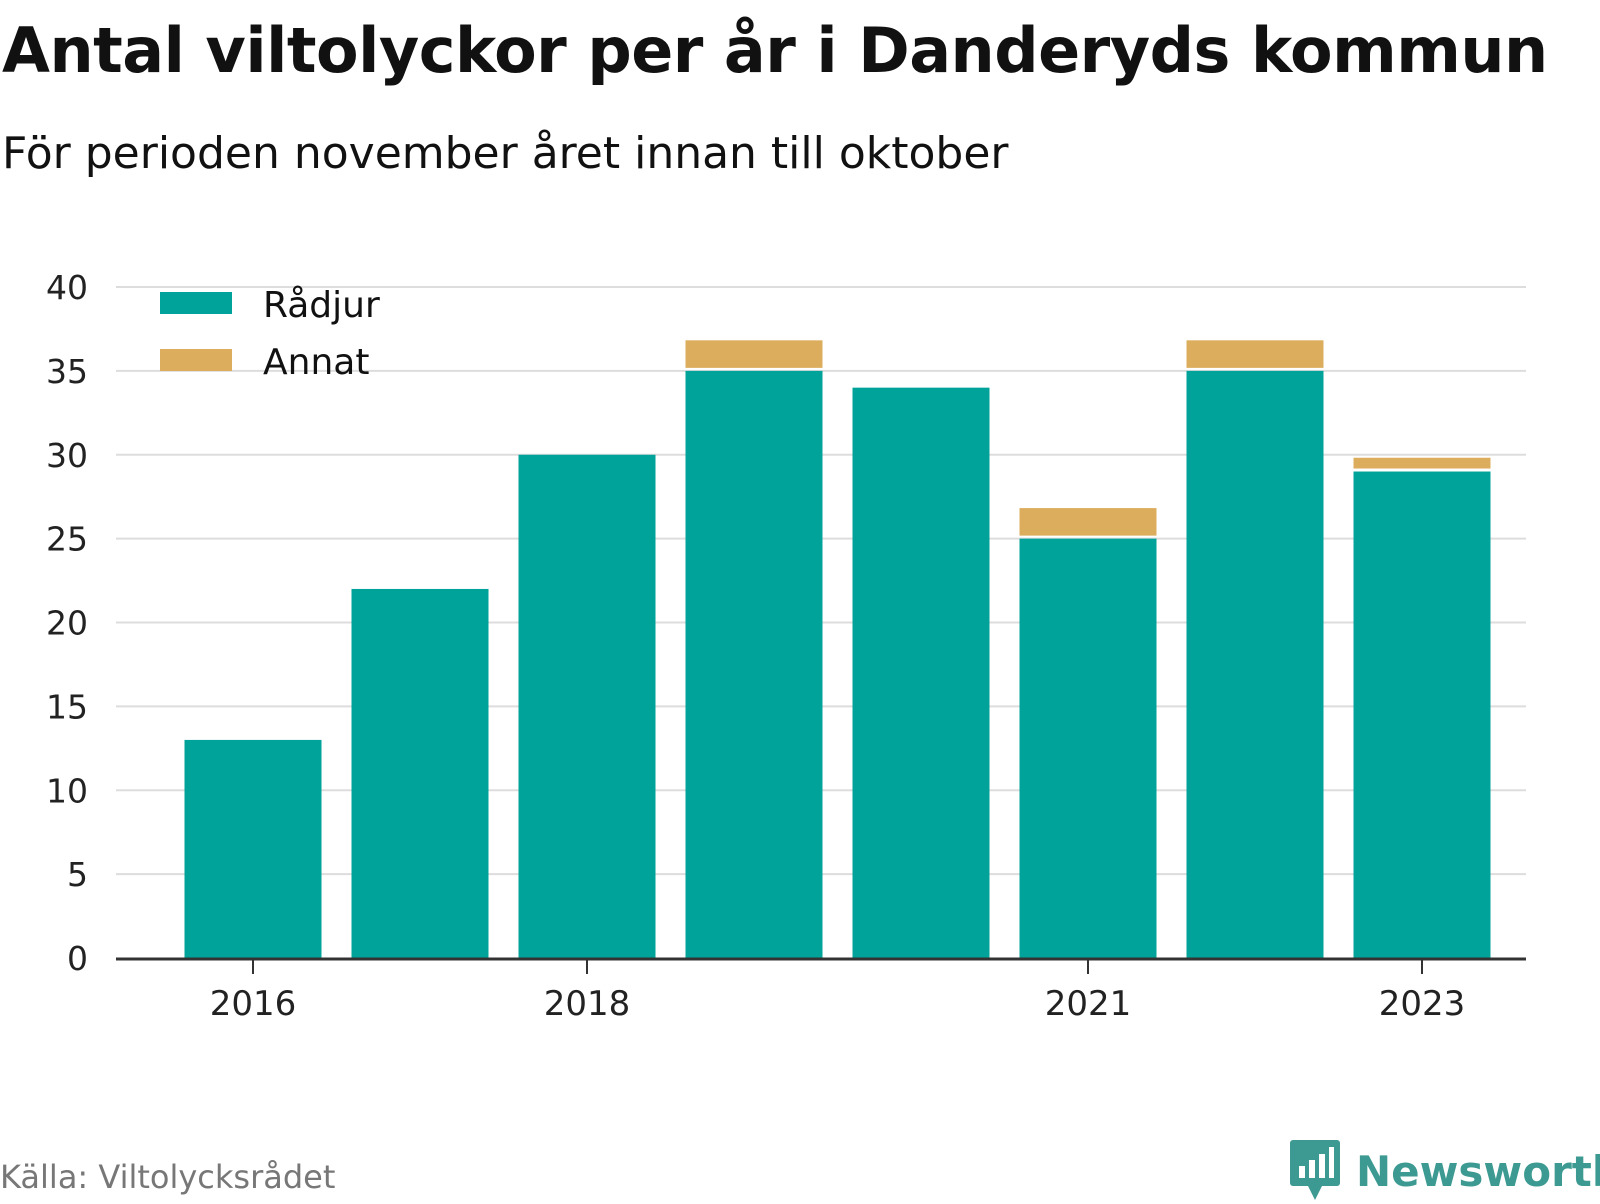 This screenshot has width=1600, height=1204. I want to click on legend-label: Annat, so click(316, 362).